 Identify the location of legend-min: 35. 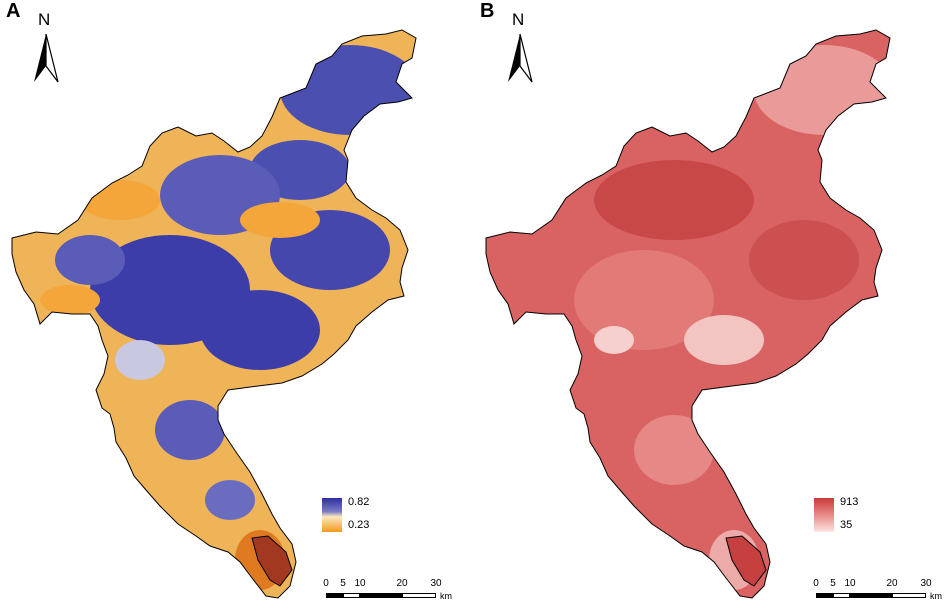
(846, 525).